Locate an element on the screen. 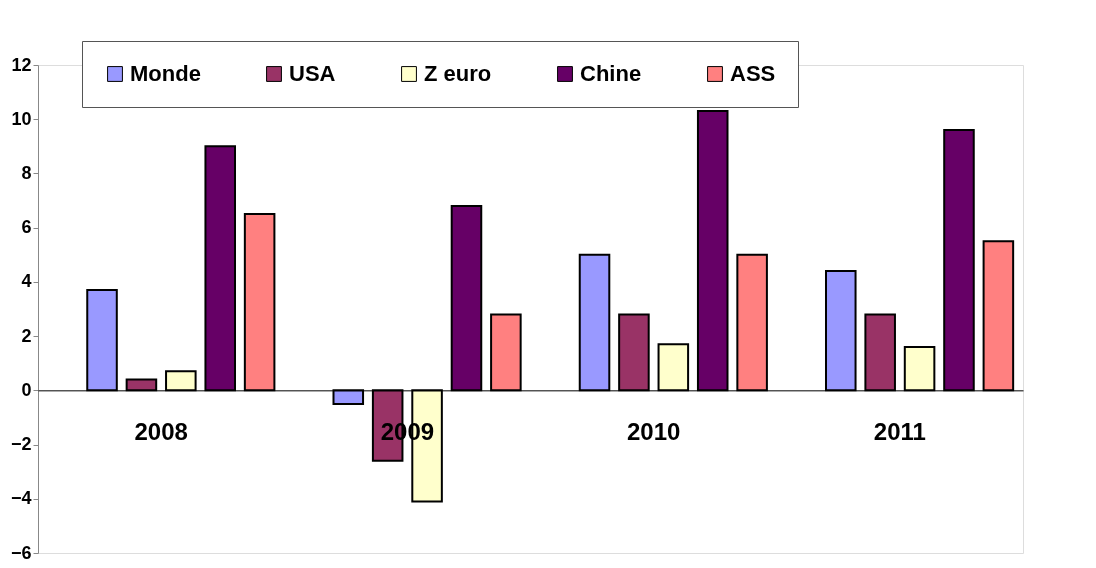 Image resolution: width=1096 pixels, height=568 pixels. legend-label: Z euro is located at coordinates (458, 73).